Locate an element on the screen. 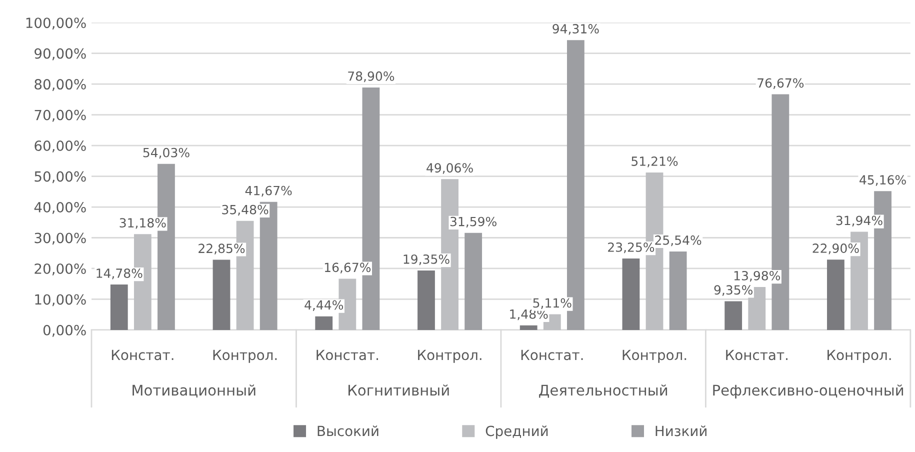 The height and width of the screenshot is (452, 915). y-tick-label: 90,00% is located at coordinates (60, 54).